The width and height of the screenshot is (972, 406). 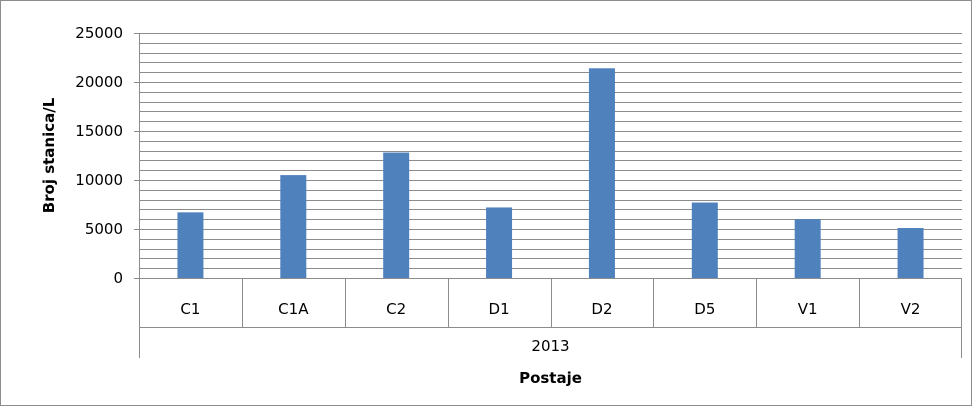 I want to click on bar-c2, so click(x=396, y=215).